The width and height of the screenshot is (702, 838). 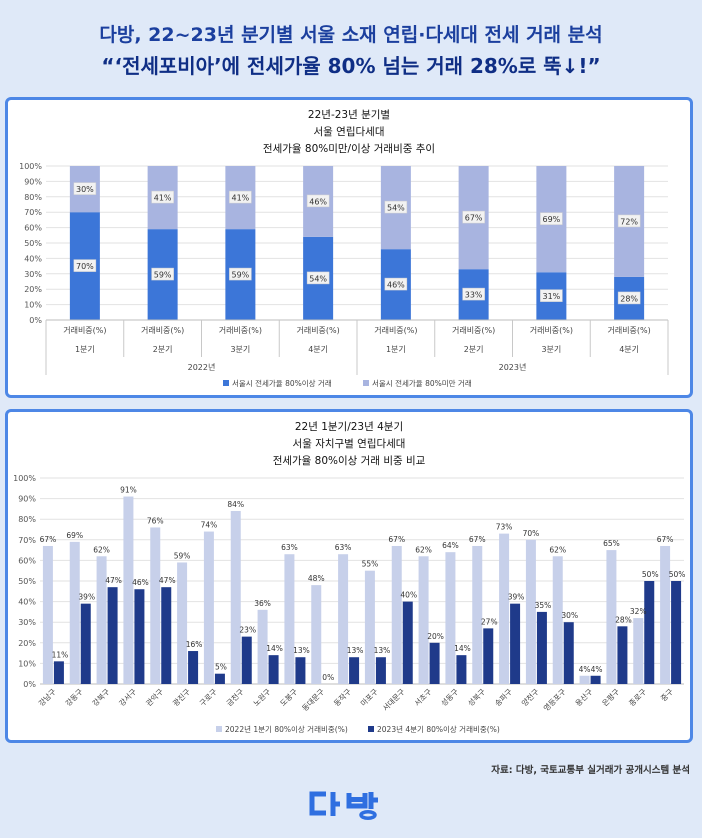 I want to click on chart2-data-label-2022q1: 32%, so click(x=638, y=611).